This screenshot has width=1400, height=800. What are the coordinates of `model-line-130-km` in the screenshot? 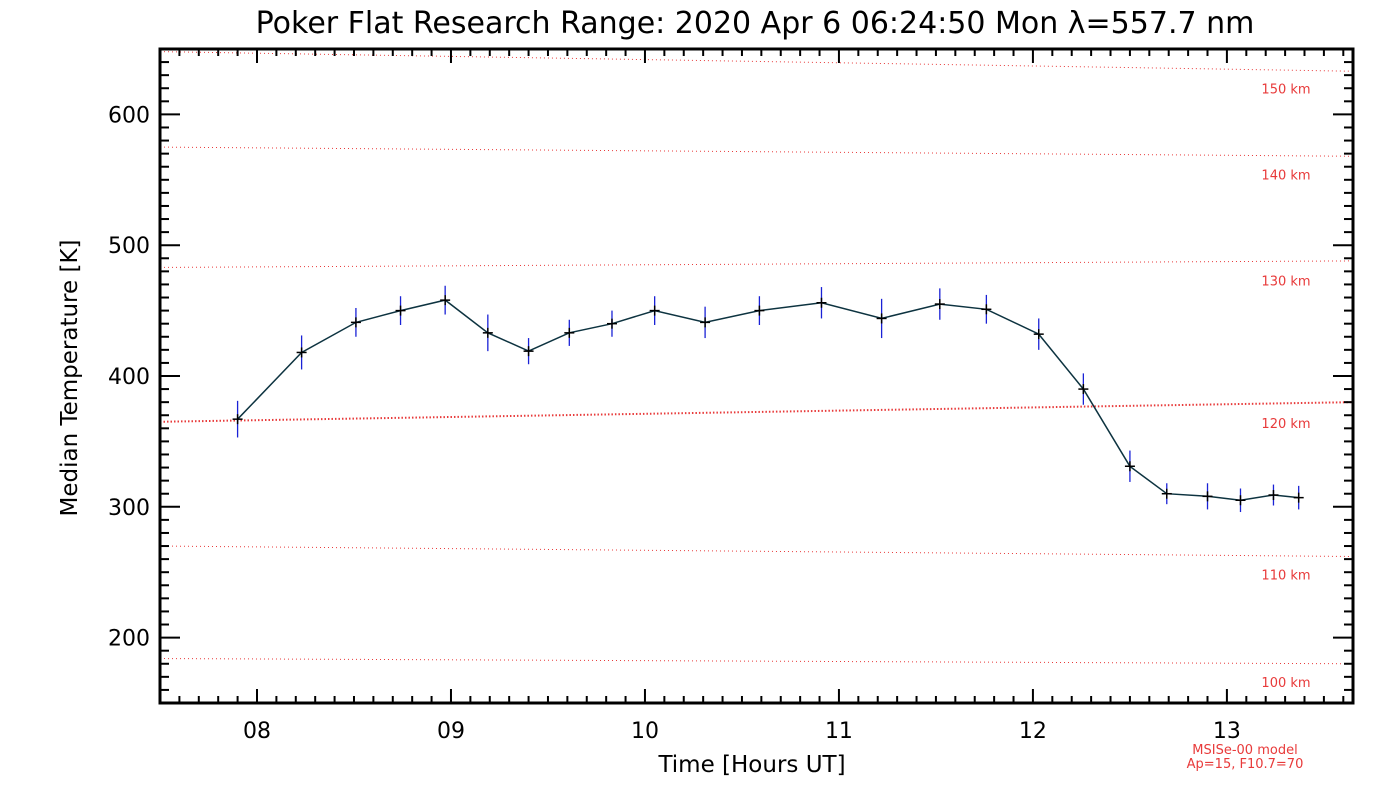 It's located at (756, 264).